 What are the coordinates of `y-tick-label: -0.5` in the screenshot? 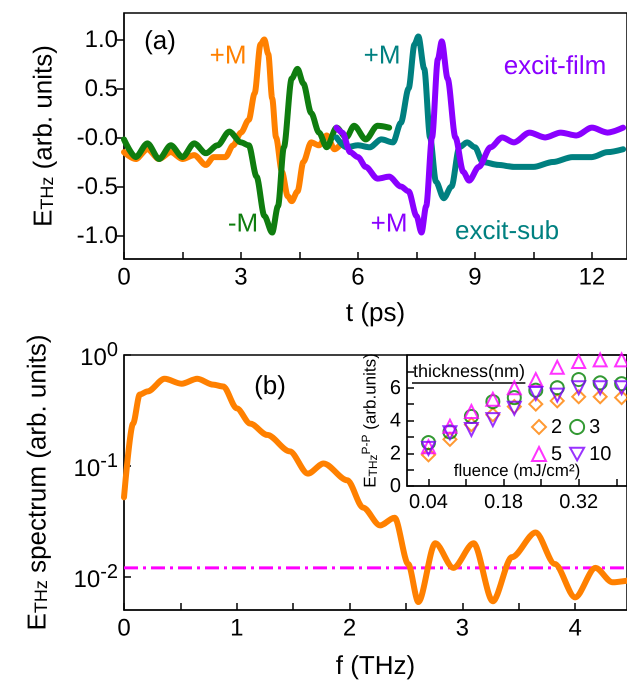 It's located at (97, 186).